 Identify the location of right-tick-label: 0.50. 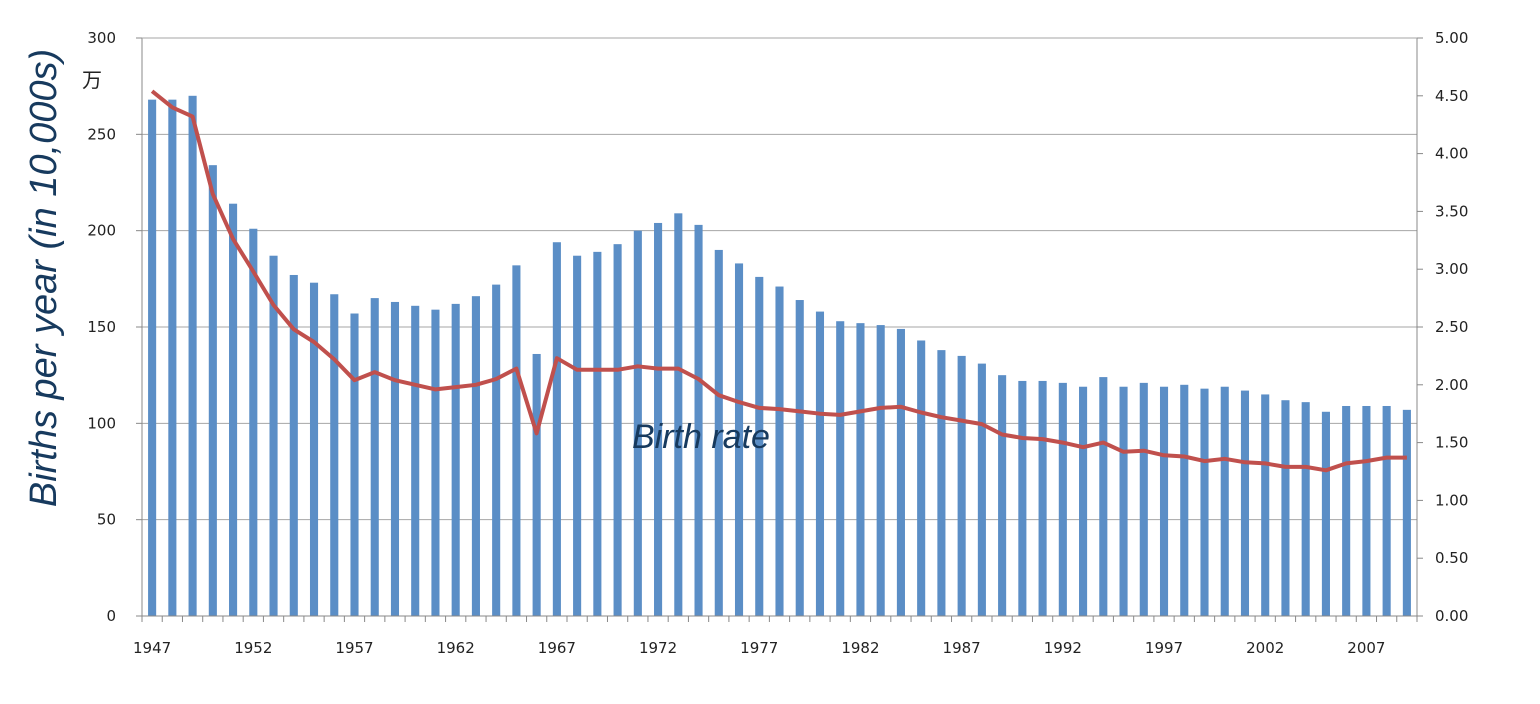
(1451, 558).